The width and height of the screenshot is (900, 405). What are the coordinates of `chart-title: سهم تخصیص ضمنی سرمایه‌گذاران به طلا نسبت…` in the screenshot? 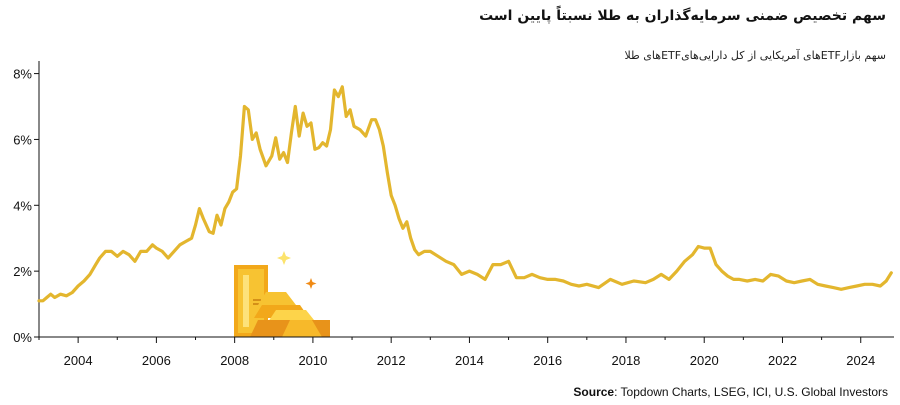 It's located at (682, 16).